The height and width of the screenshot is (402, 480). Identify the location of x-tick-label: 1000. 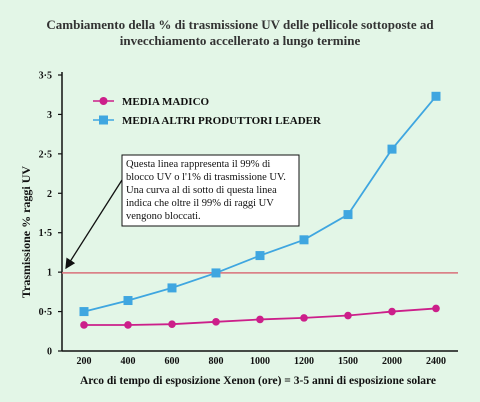
(260, 361).